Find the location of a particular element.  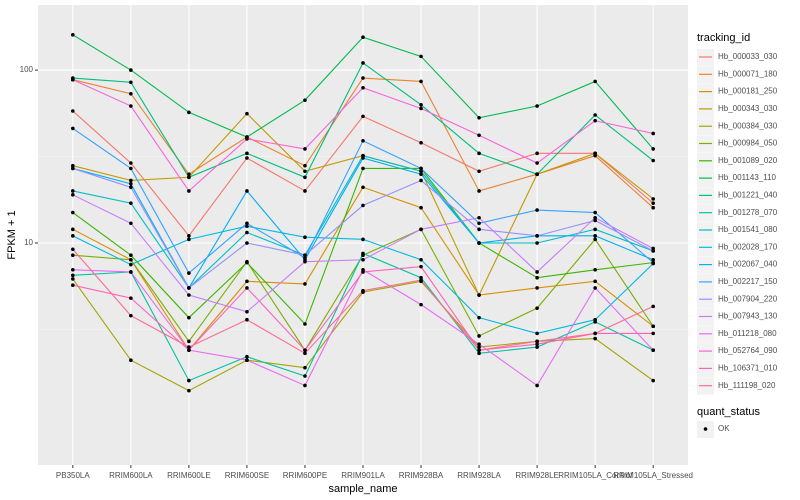

legend-label: Hb_111198_020 is located at coordinates (747, 385).